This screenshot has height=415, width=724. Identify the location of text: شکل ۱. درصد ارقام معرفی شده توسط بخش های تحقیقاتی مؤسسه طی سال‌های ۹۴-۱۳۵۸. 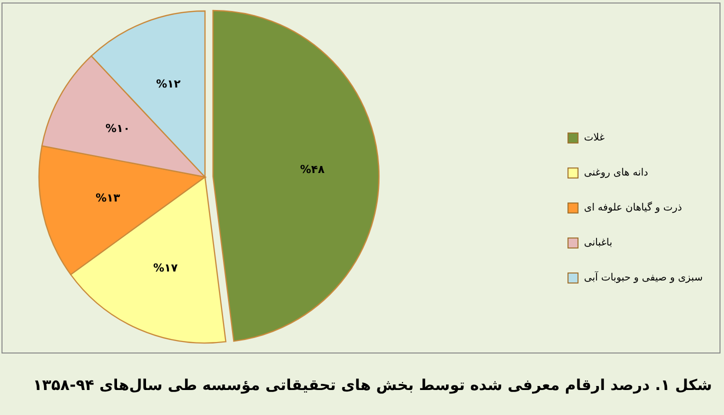
(372, 385).